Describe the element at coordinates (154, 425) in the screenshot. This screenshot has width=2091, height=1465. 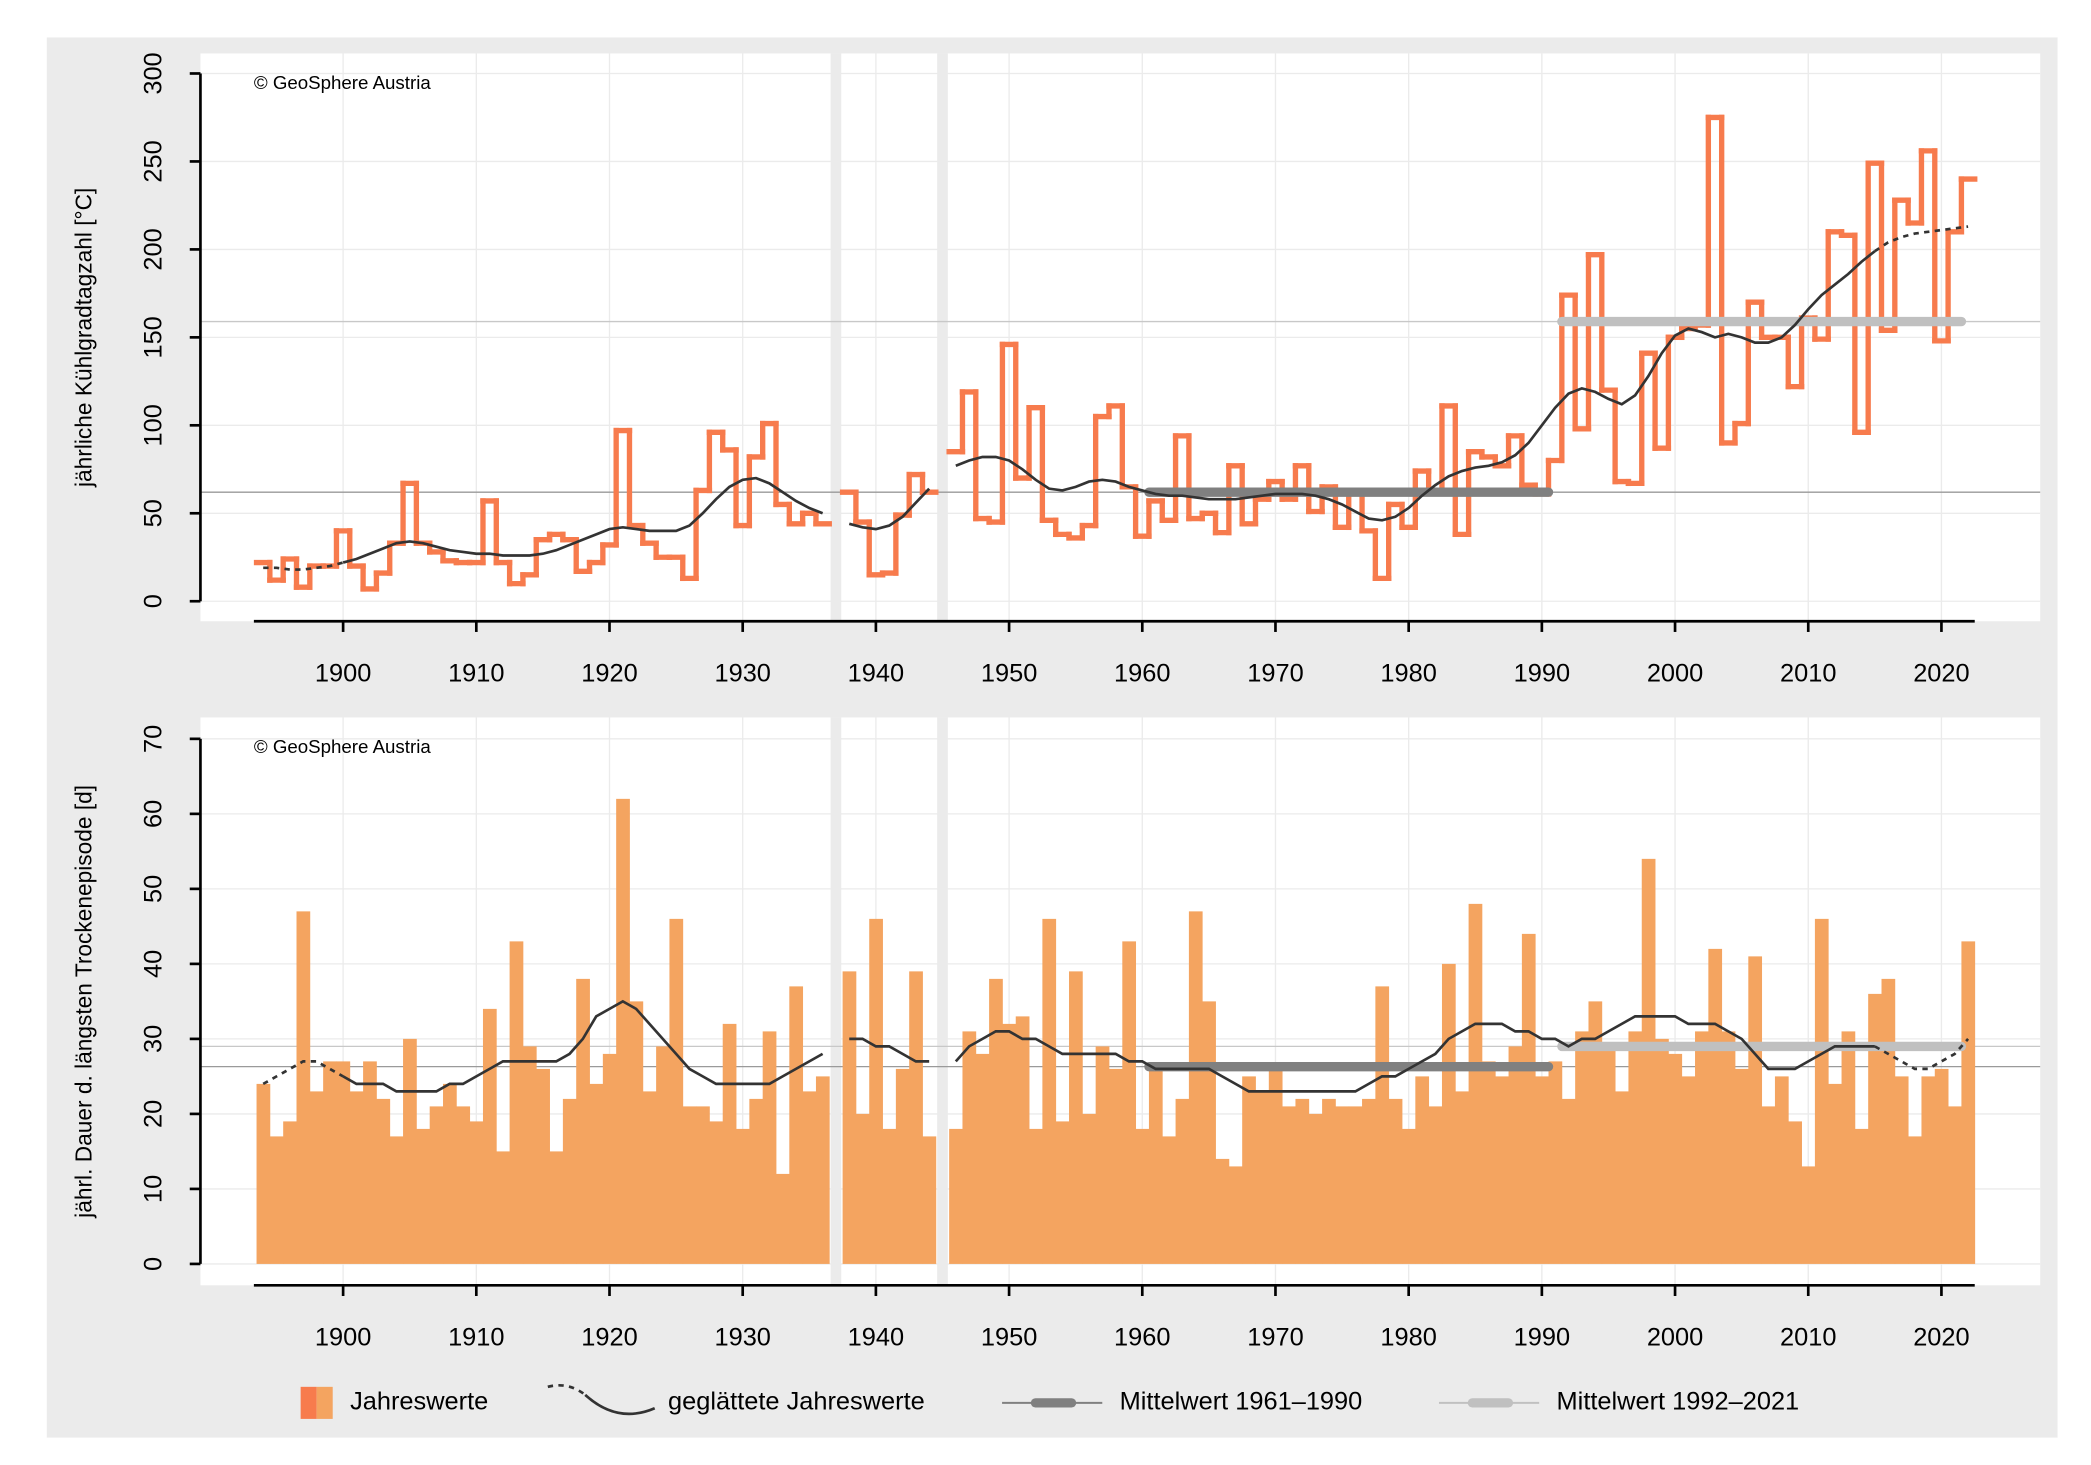
I see `y-tick-label: 100` at that location.